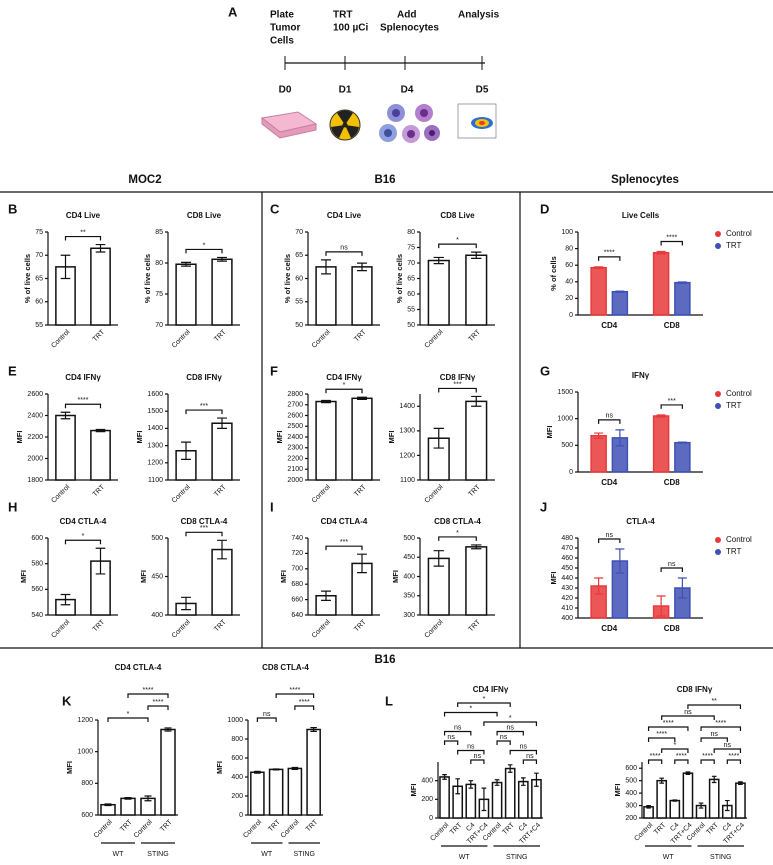 The height and width of the screenshot is (865, 773). What do you see at coordinates (299, 325) in the screenshot?
I see `y-tick-label: 50` at bounding box center [299, 325].